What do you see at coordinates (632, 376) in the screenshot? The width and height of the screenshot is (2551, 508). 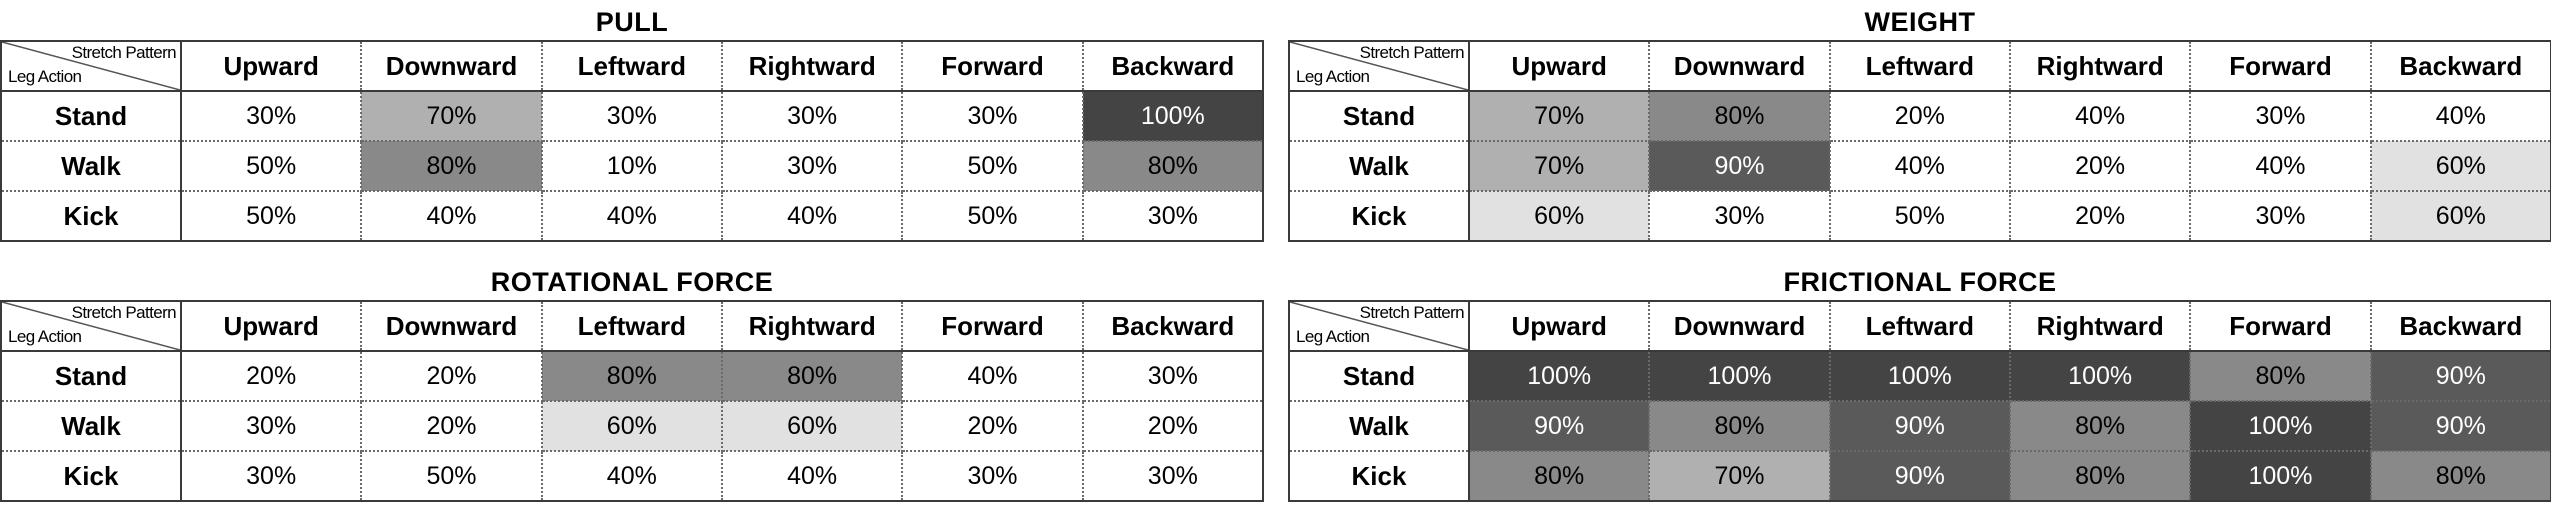 I see `table-row: Stand 20% 20% 80% 80% 40% 30%` at bounding box center [632, 376].